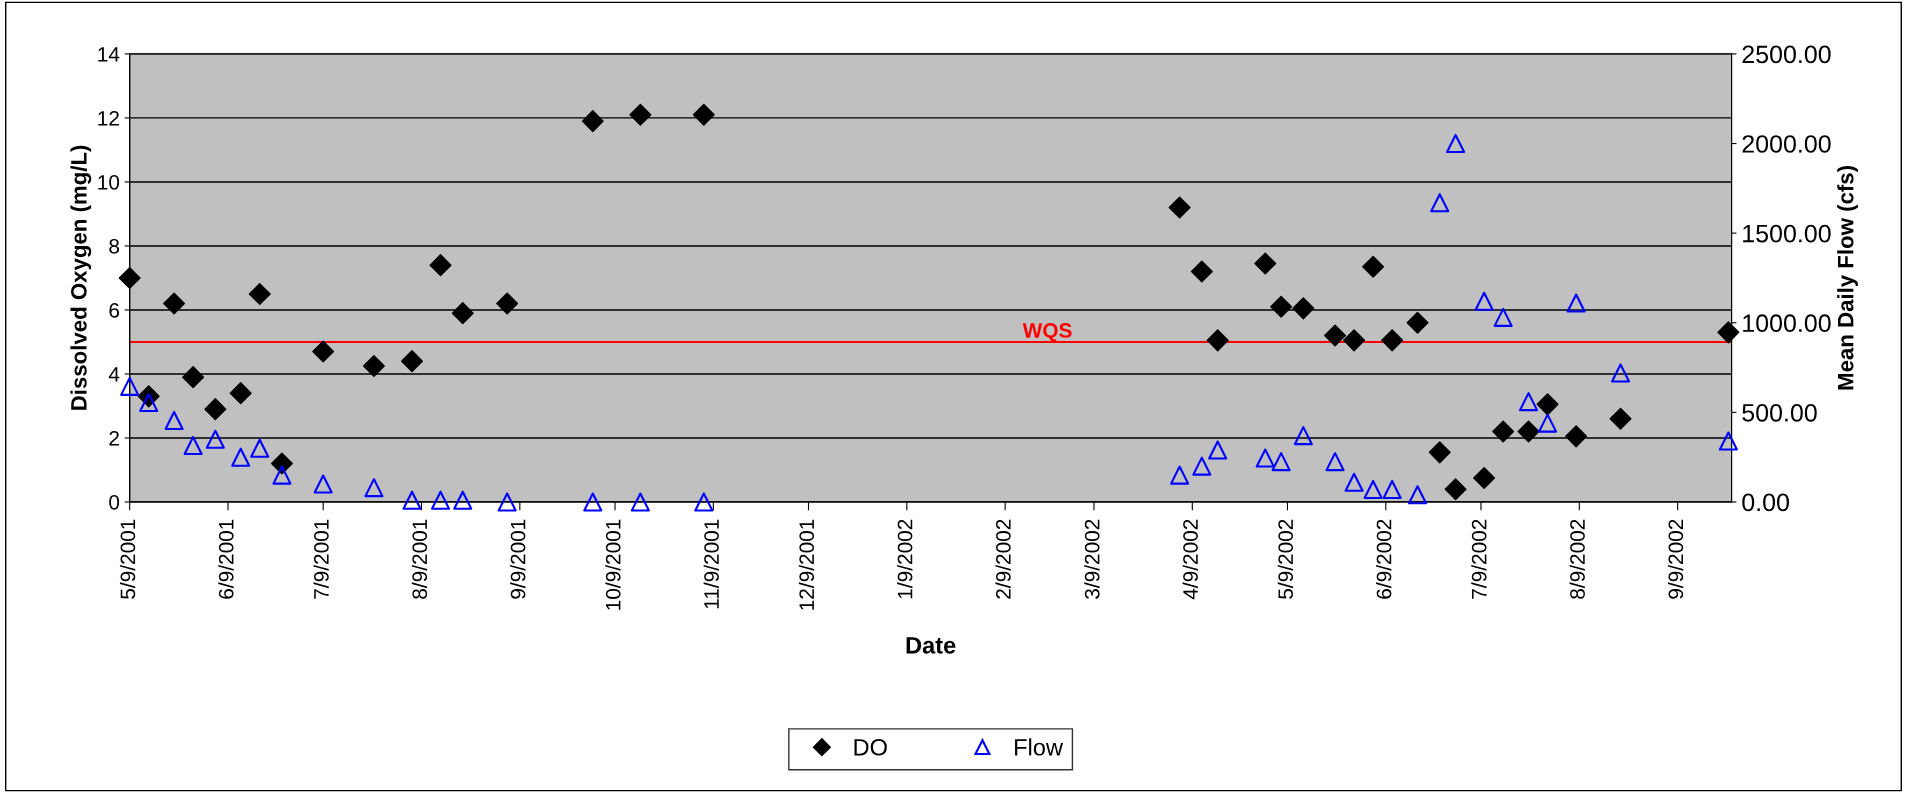 The width and height of the screenshot is (1907, 793). What do you see at coordinates (321, 559) in the screenshot?
I see `x-tick-label: 7/9/2001` at bounding box center [321, 559].